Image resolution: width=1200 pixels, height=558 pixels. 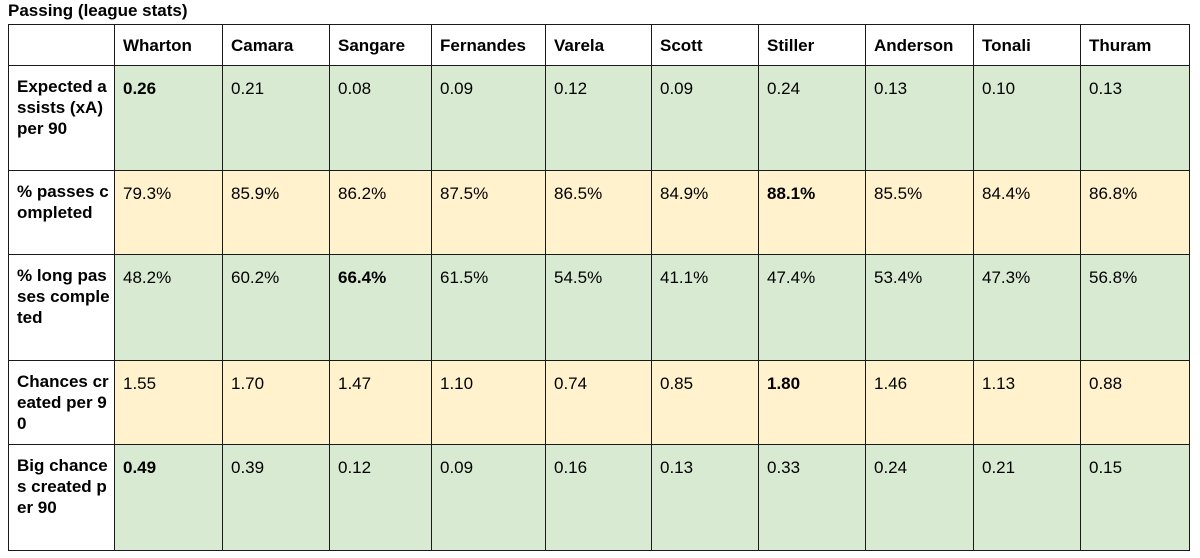 I want to click on stat-cell: 1.10, so click(x=488, y=402).